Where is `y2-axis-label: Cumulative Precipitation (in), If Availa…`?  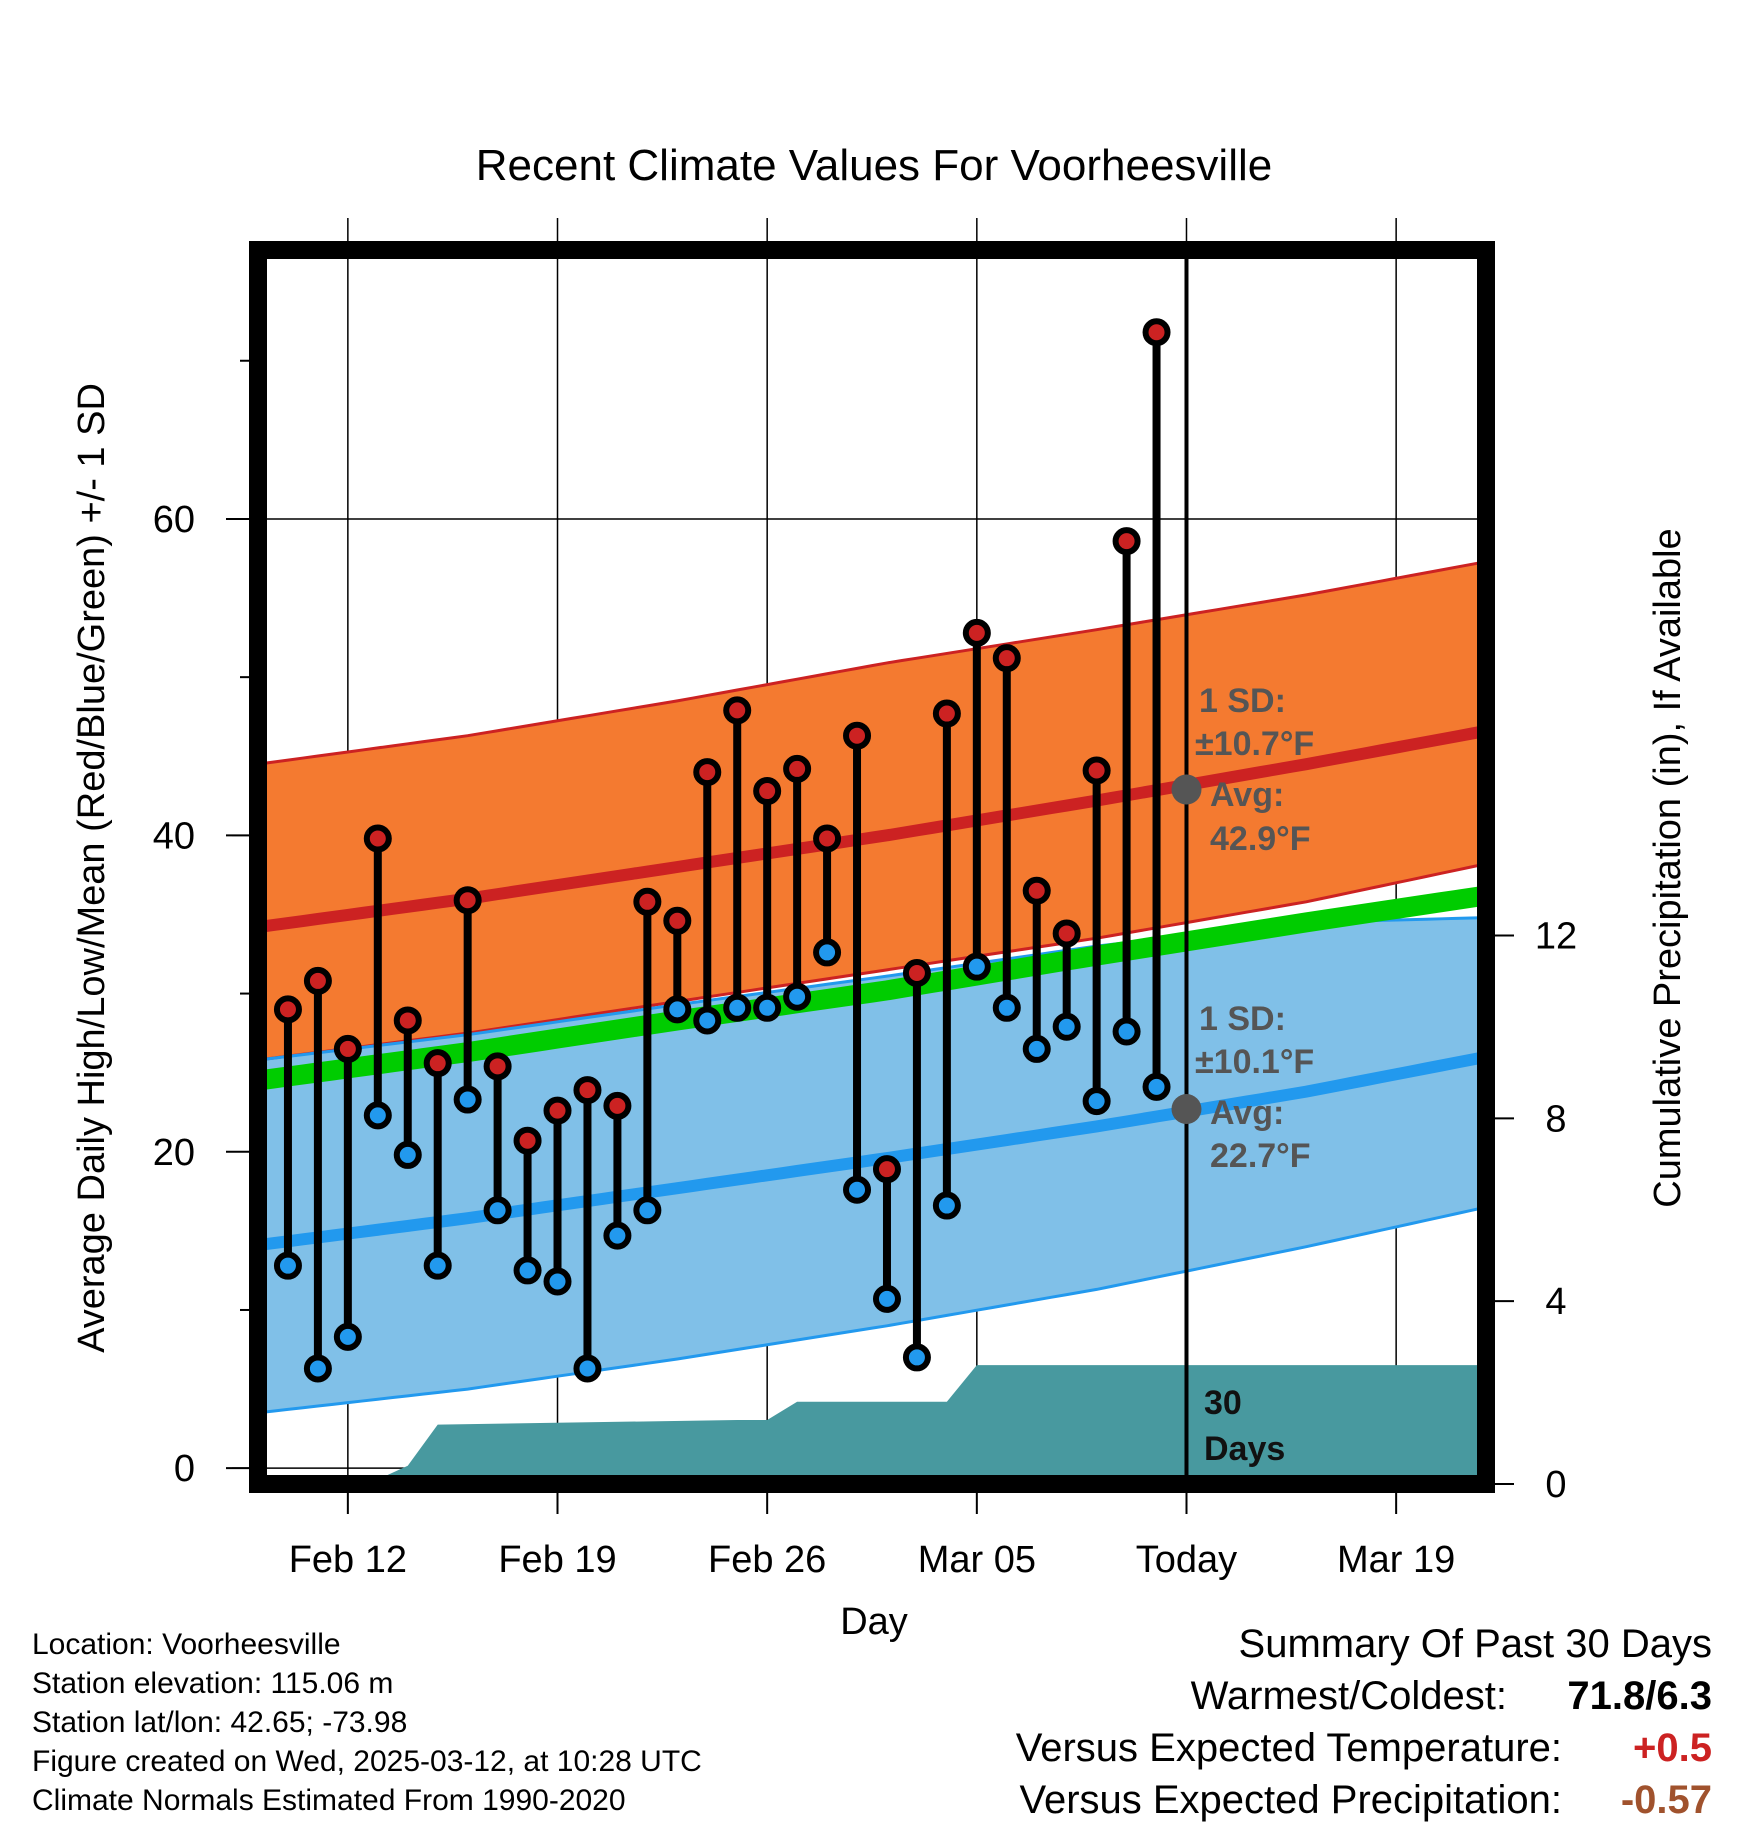
y2-axis-label: Cumulative Precipitation (in), If Availa… is located at coordinates (1668, 867).